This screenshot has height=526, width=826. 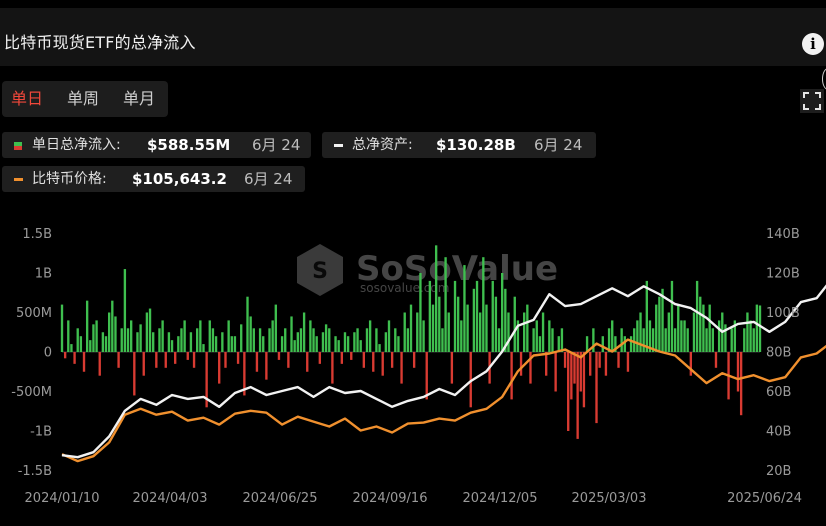 What do you see at coordinates (778, 392) in the screenshot?
I see `right-axis-tick-label: 60B` at bounding box center [778, 392].